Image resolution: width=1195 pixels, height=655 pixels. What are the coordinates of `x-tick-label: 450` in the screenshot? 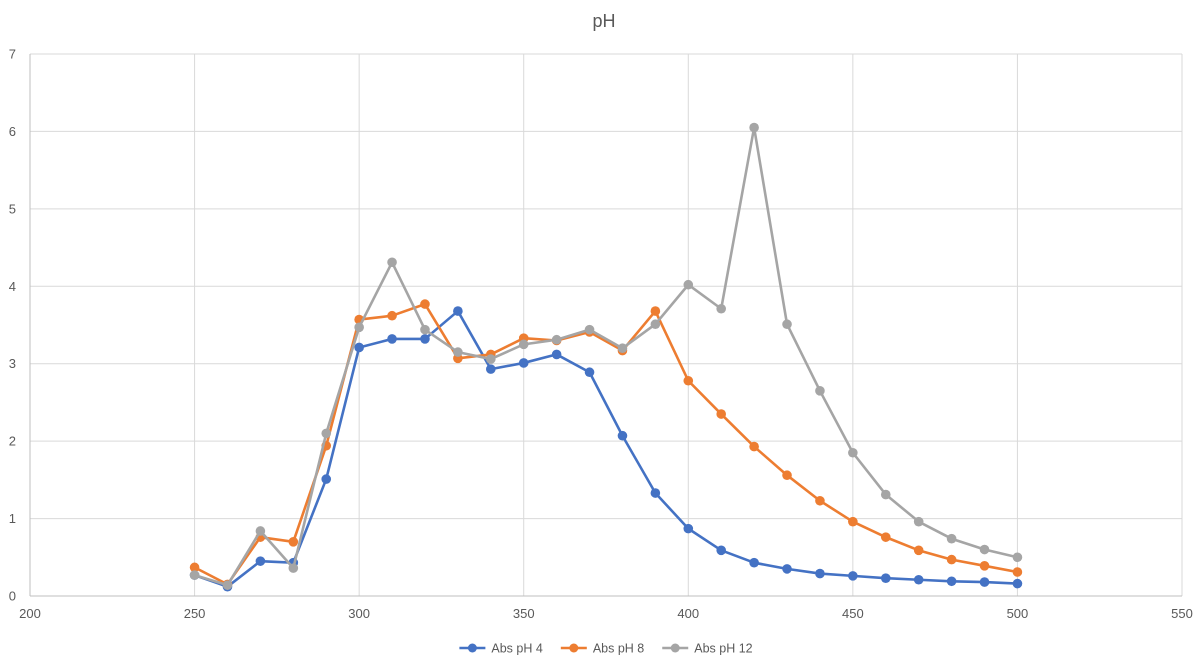 It's located at (853, 613).